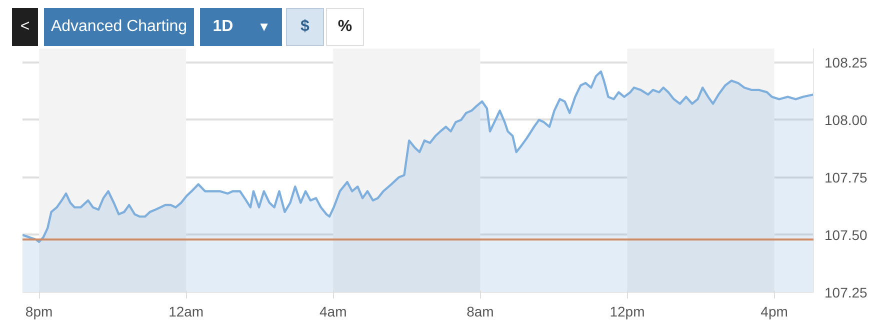 The height and width of the screenshot is (328, 870). What do you see at coordinates (480, 312) in the screenshot?
I see `x-tick-label: 8am` at bounding box center [480, 312].